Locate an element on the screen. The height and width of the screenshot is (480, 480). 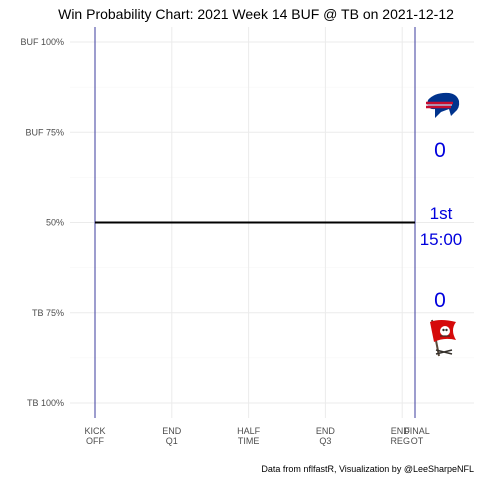
y-tick-label: TB 100% is located at coordinates (45, 403).